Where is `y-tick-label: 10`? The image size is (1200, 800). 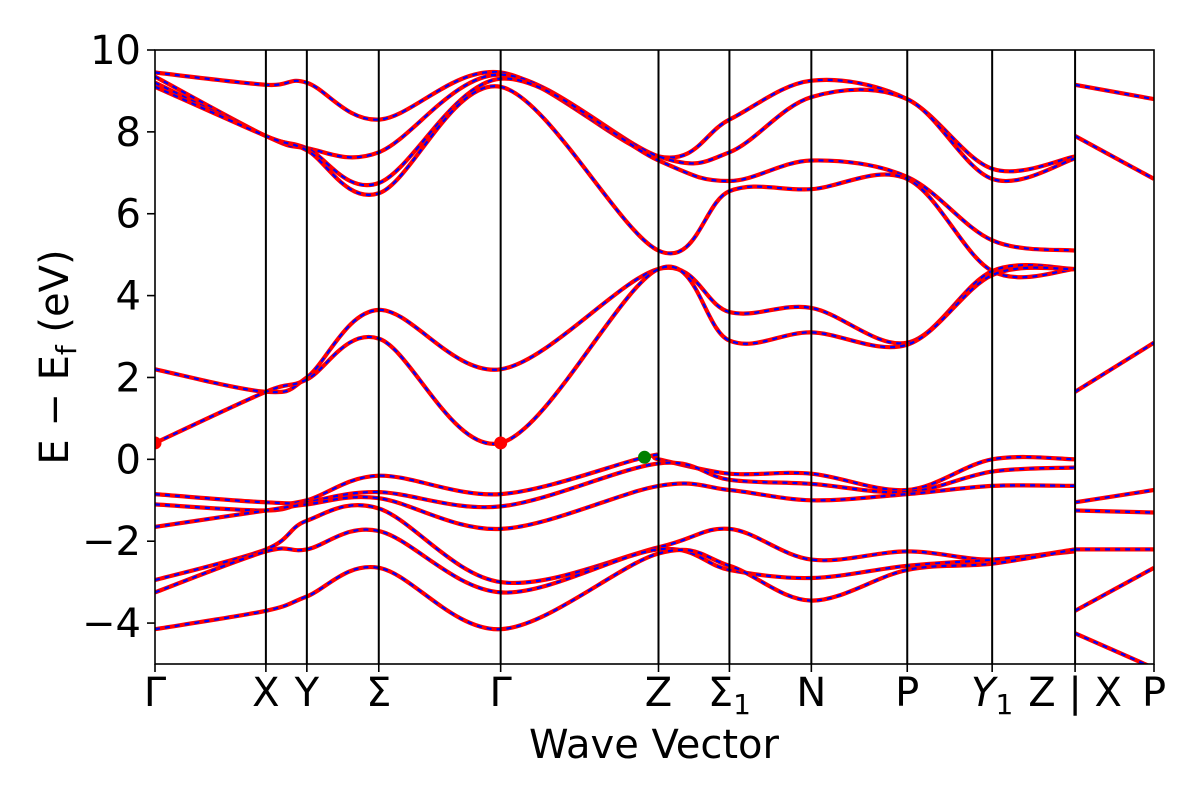
y-tick-label: 10 is located at coordinates (115, 51).